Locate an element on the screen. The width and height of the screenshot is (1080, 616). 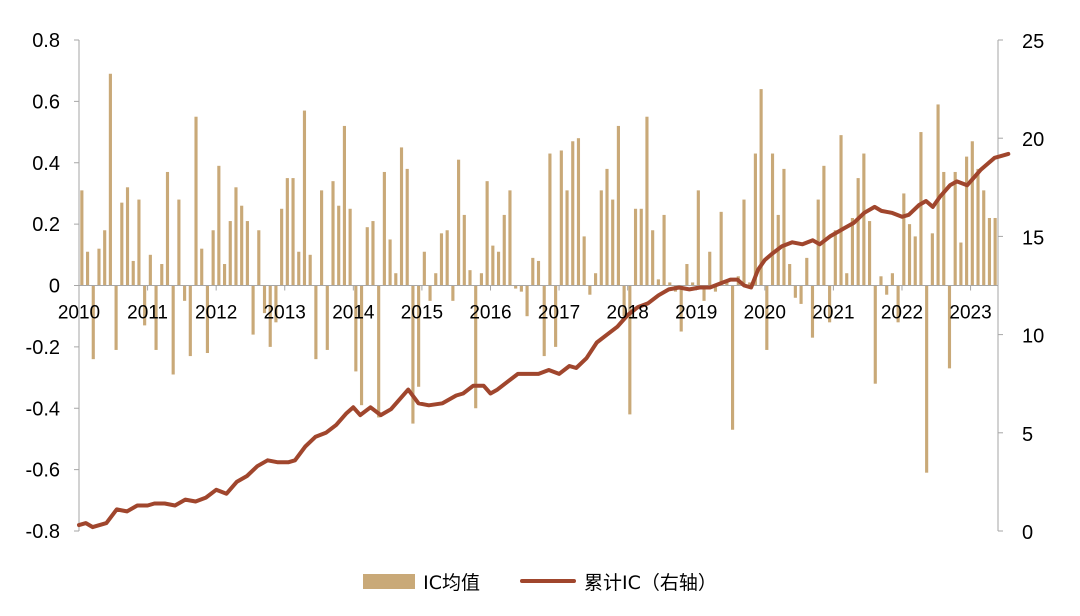
left-tick-label: 0.2 is located at coordinates (46, 225).